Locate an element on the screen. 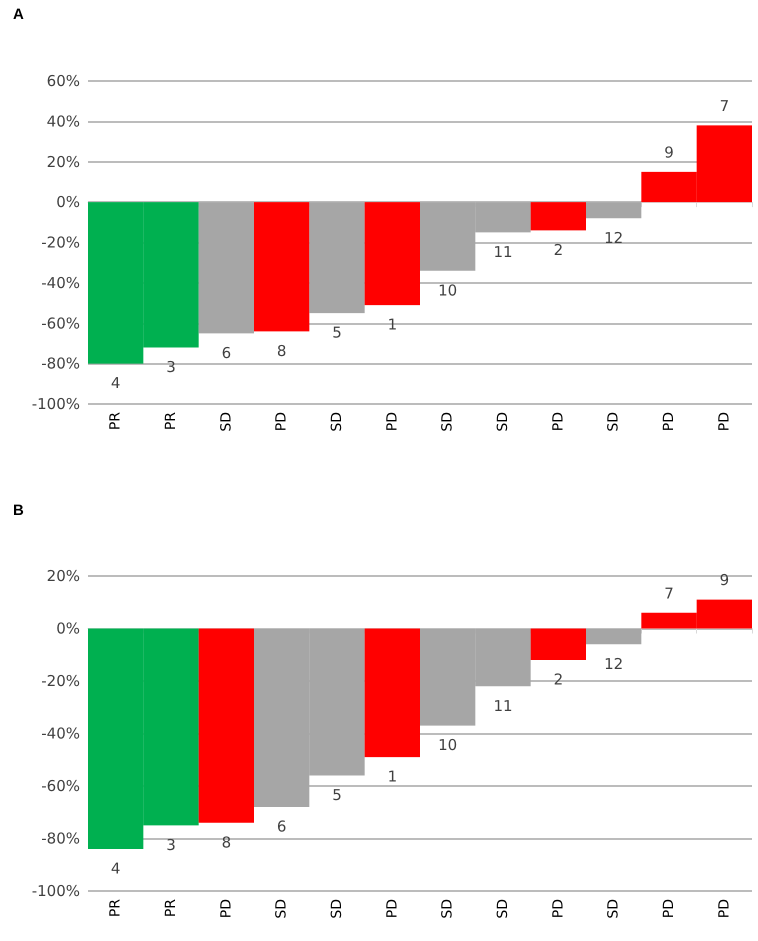 This screenshot has height=941, width=758. chart-title: A is located at coordinates (18, 14).